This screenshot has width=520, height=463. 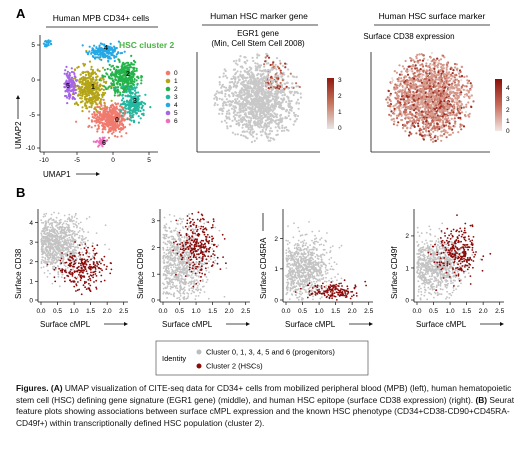 What do you see at coordinates (508, 88) in the screenshot?
I see `umap3-scale-tick: 4` at bounding box center [508, 88].